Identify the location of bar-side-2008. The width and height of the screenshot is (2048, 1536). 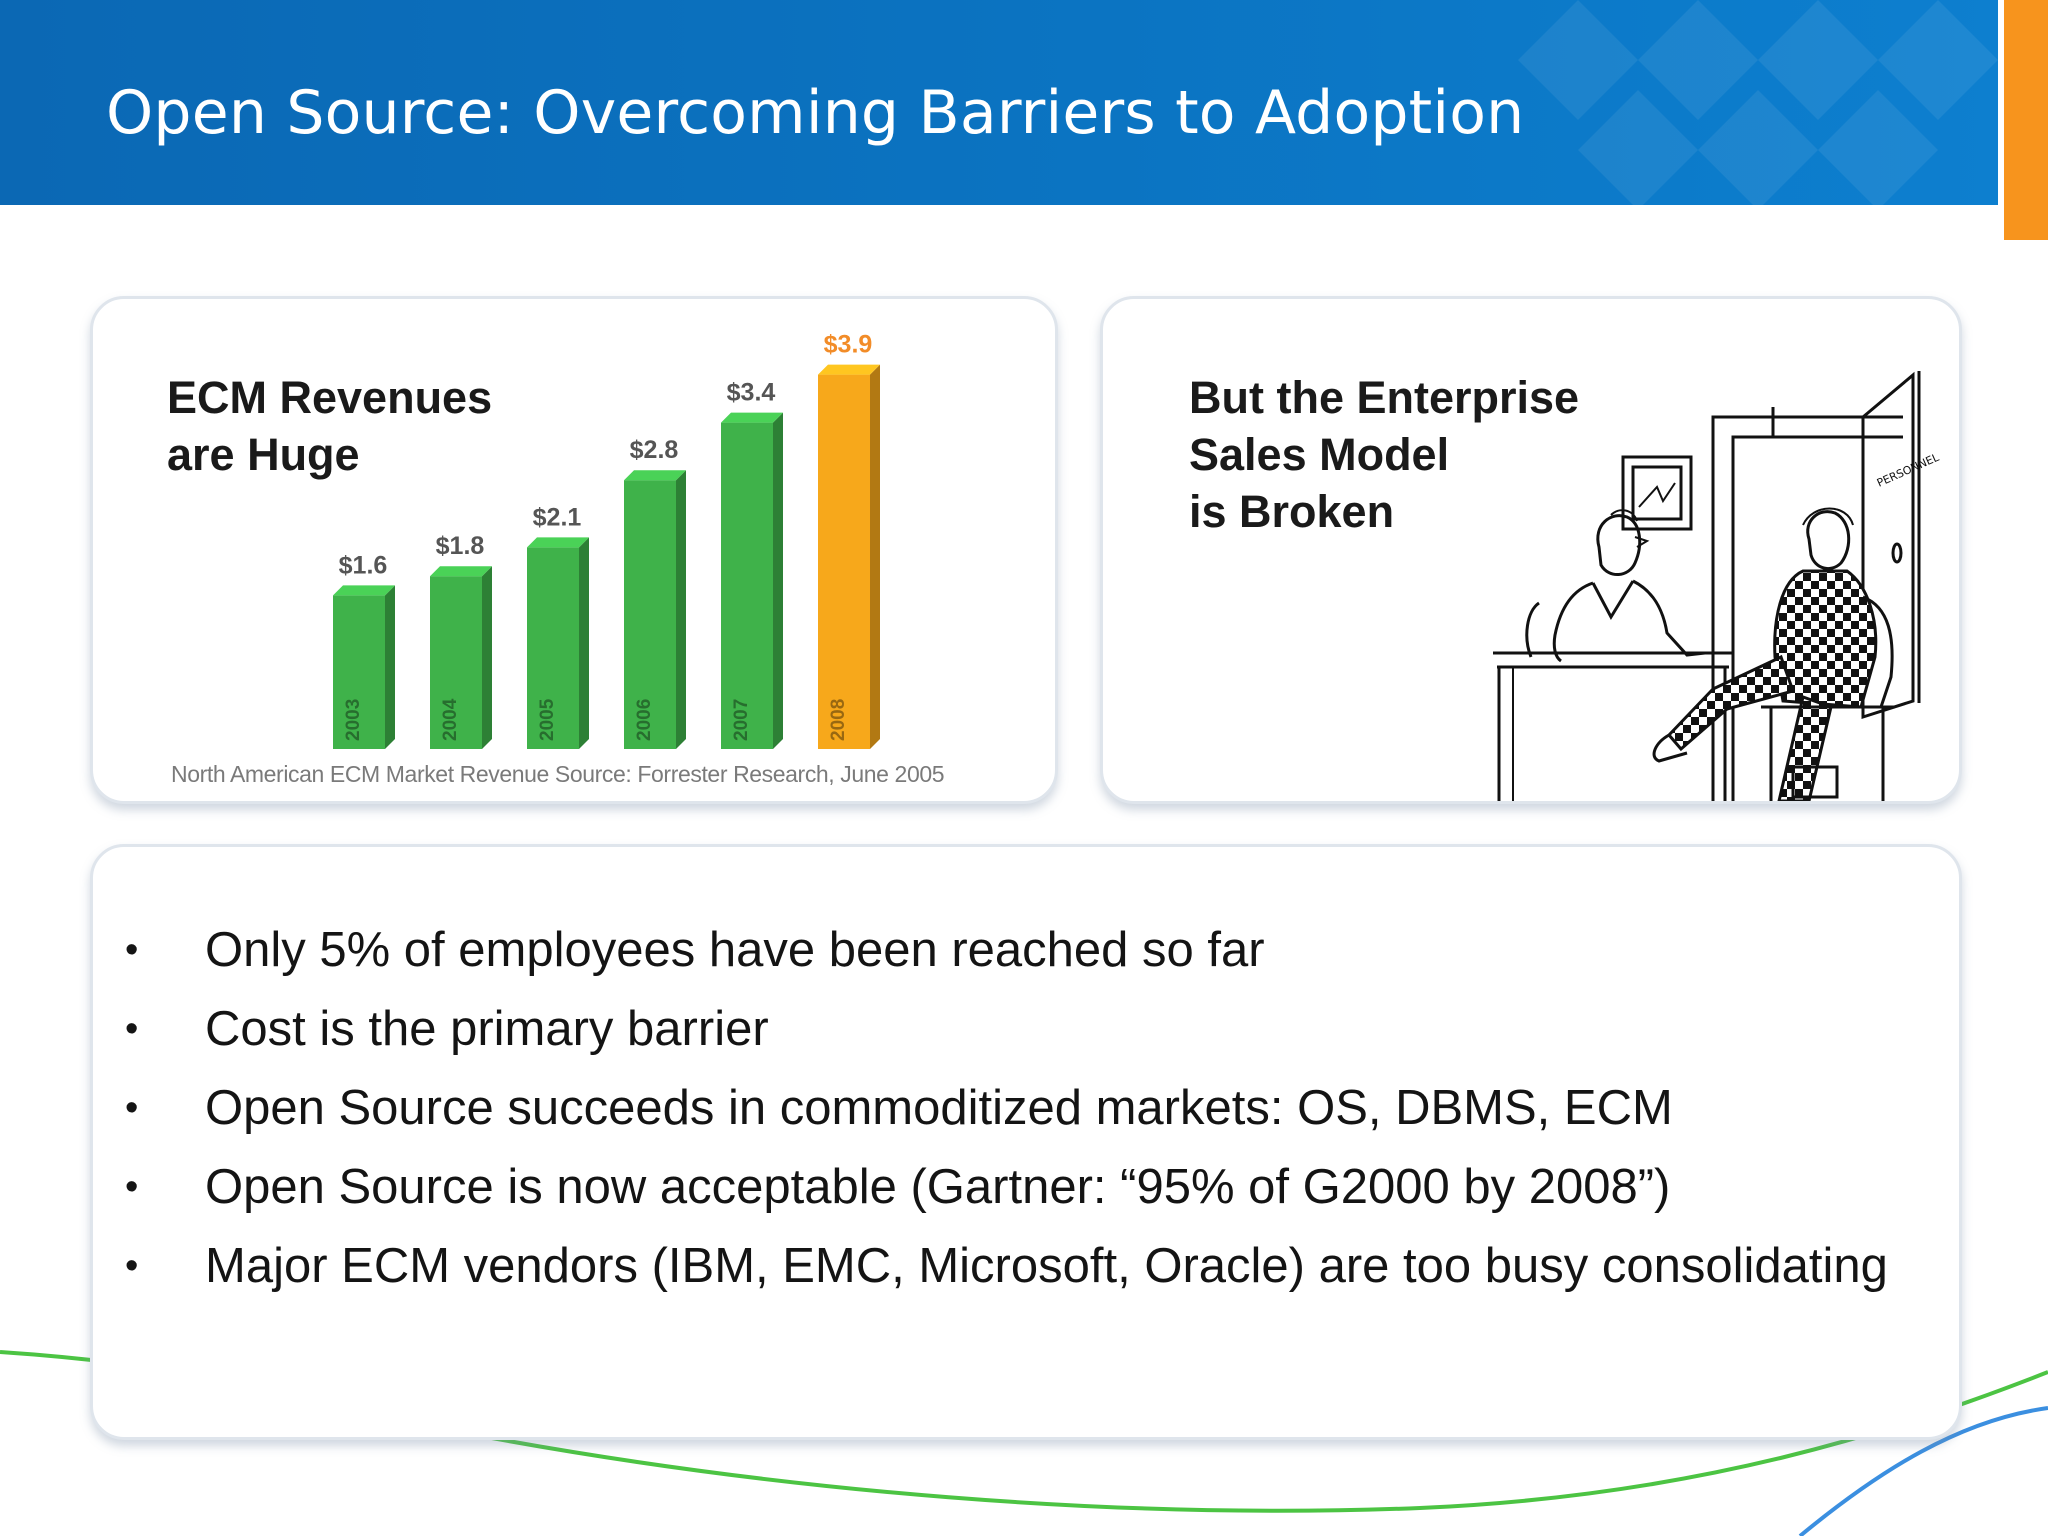
(875, 556).